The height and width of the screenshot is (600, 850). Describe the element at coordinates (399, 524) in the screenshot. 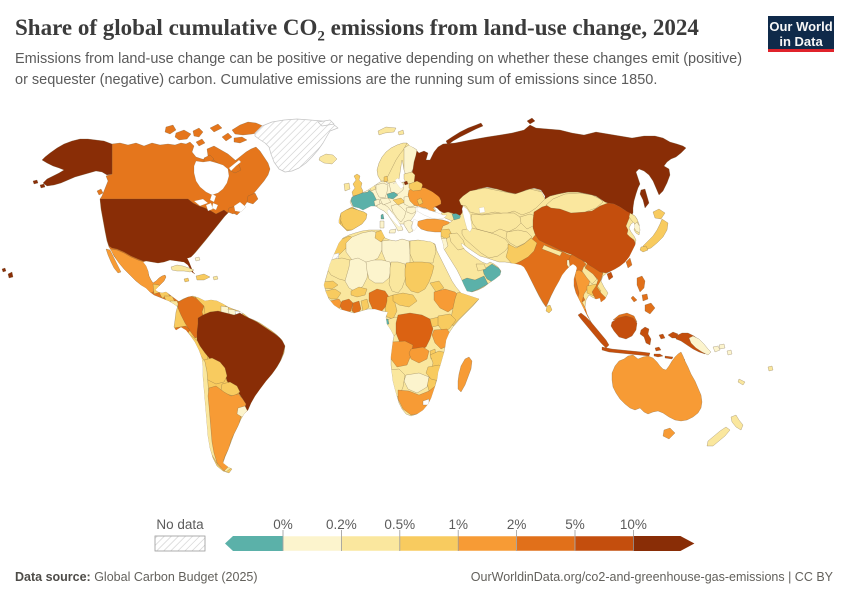

I see `svg-text: 0.5%` at that location.